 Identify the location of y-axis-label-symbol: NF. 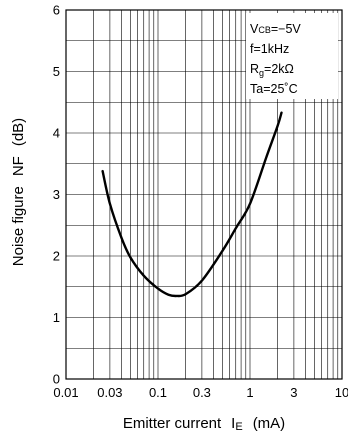
(18, 166).